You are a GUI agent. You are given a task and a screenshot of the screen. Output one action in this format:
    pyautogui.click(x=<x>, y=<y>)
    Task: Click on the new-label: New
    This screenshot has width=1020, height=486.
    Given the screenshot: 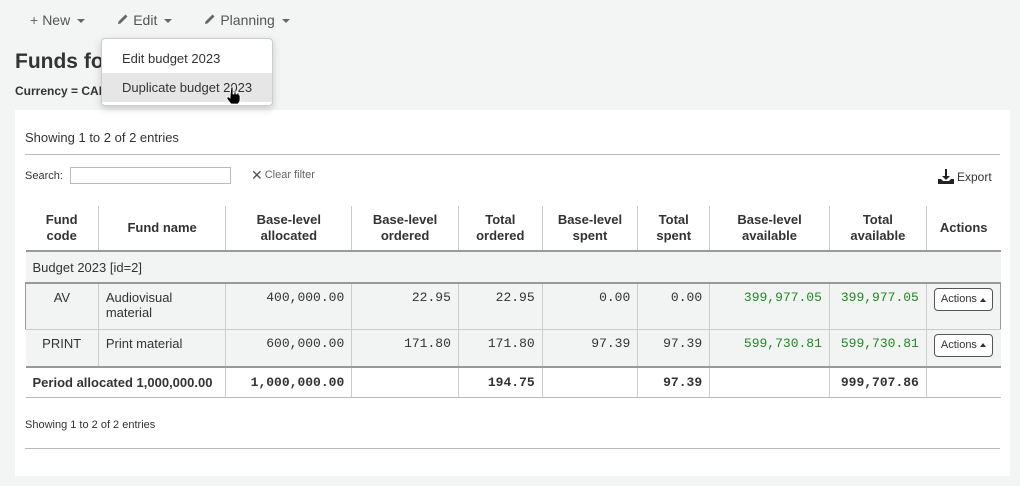 What is the action you would take?
    pyautogui.click(x=56, y=20)
    